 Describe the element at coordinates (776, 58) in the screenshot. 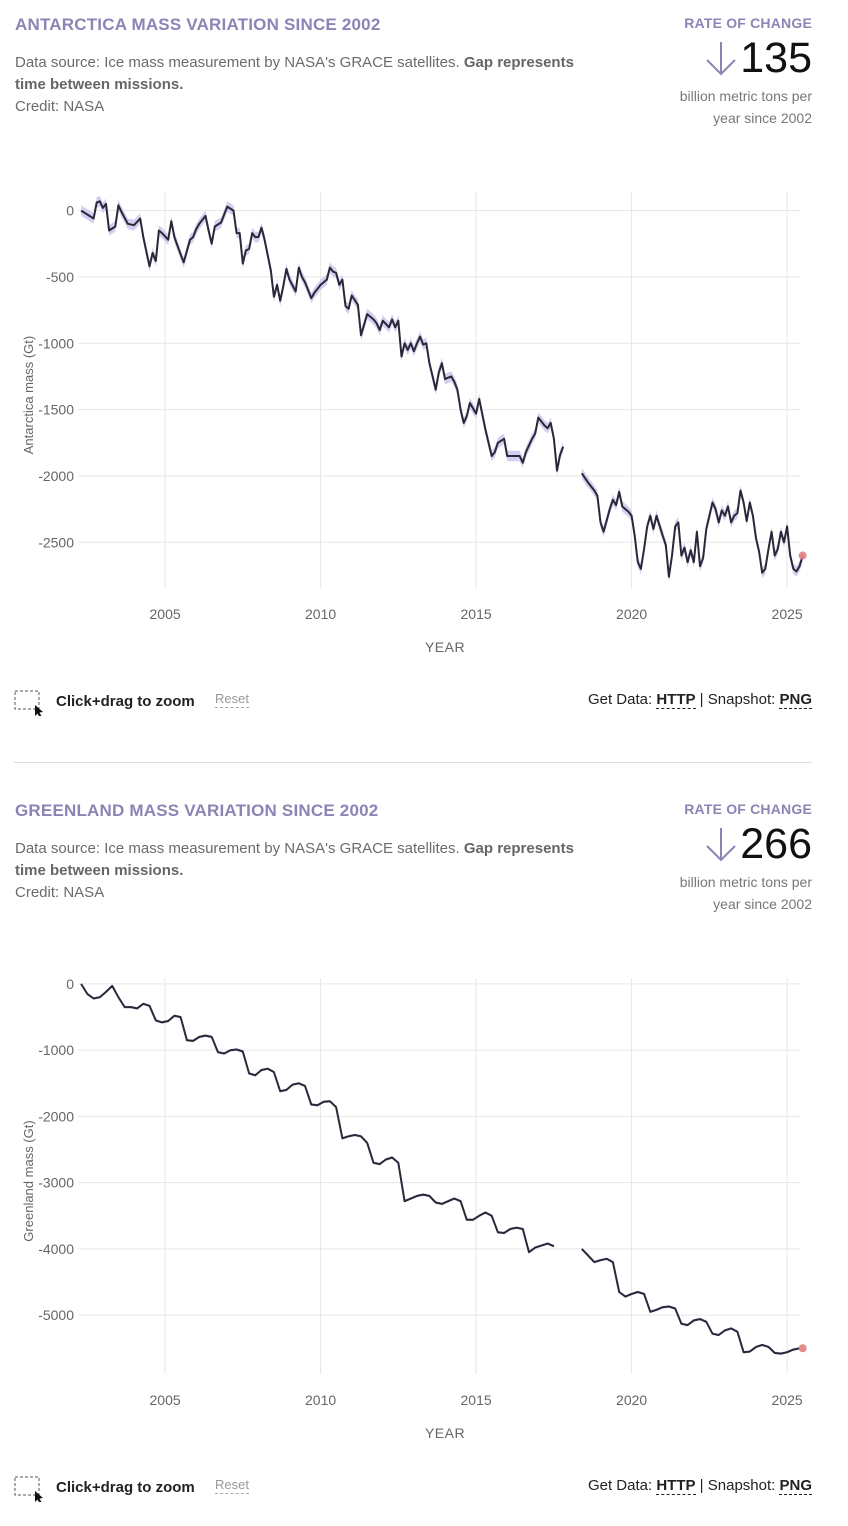

I see `rate-value: 135` at that location.